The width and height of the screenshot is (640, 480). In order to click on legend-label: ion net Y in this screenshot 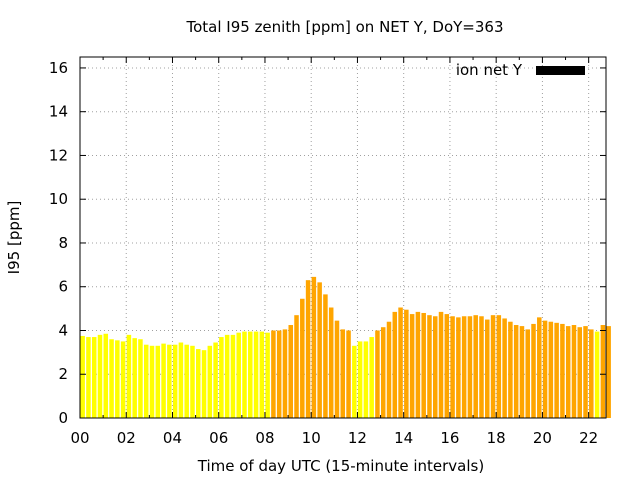, I will do `click(489, 70)`.